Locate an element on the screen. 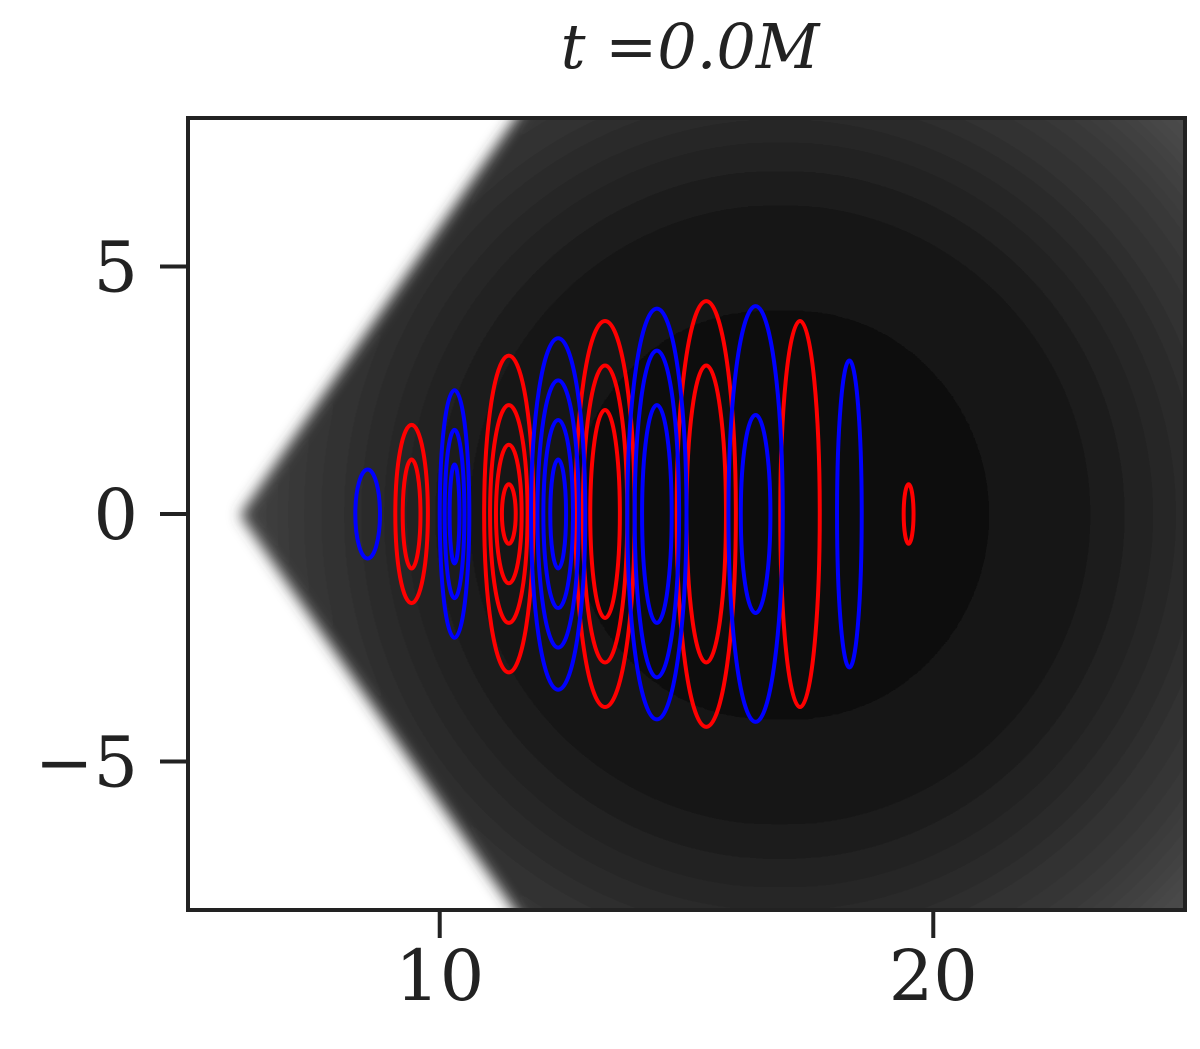 The image size is (1200, 1049). y-tick-label: −5 is located at coordinates (86, 763).